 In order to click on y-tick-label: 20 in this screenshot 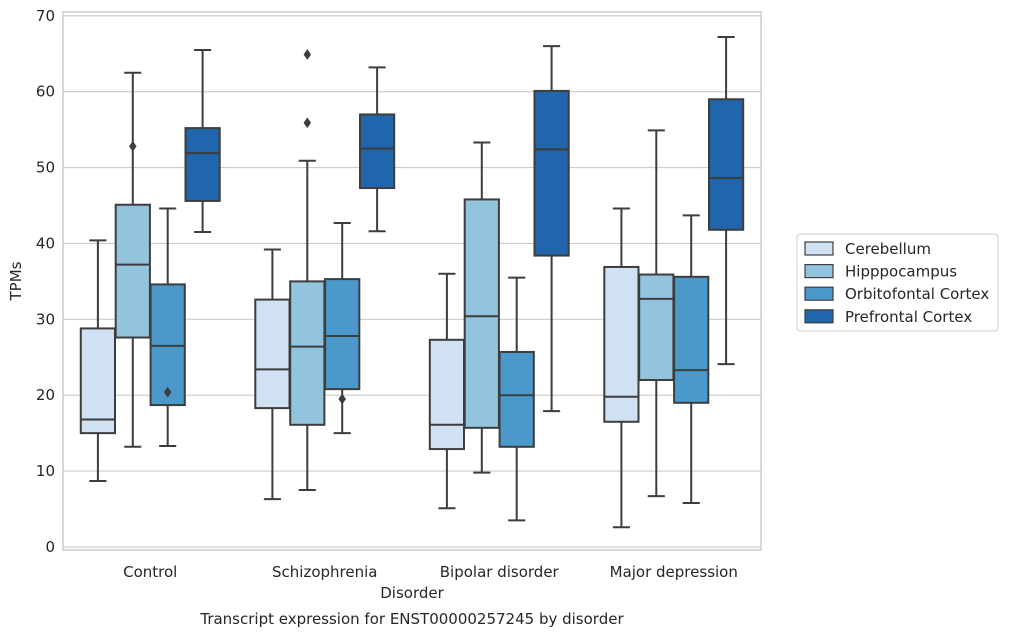, I will do `click(45, 395)`.